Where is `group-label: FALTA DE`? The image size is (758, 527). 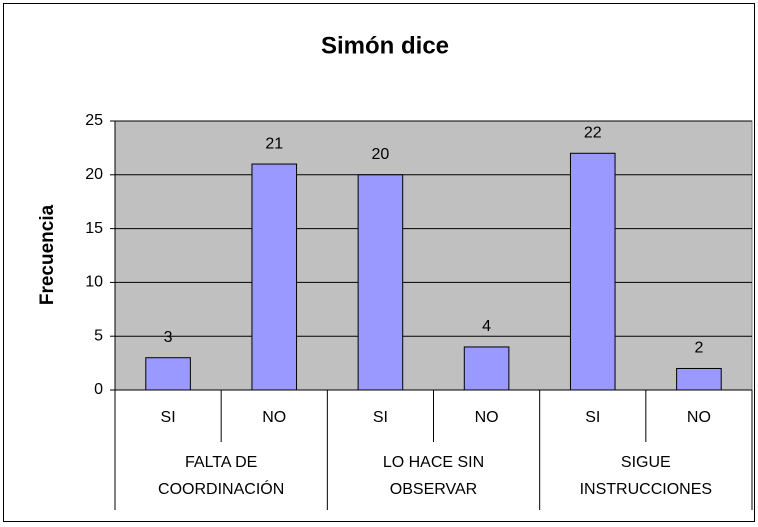 group-label: FALTA DE is located at coordinates (221, 462).